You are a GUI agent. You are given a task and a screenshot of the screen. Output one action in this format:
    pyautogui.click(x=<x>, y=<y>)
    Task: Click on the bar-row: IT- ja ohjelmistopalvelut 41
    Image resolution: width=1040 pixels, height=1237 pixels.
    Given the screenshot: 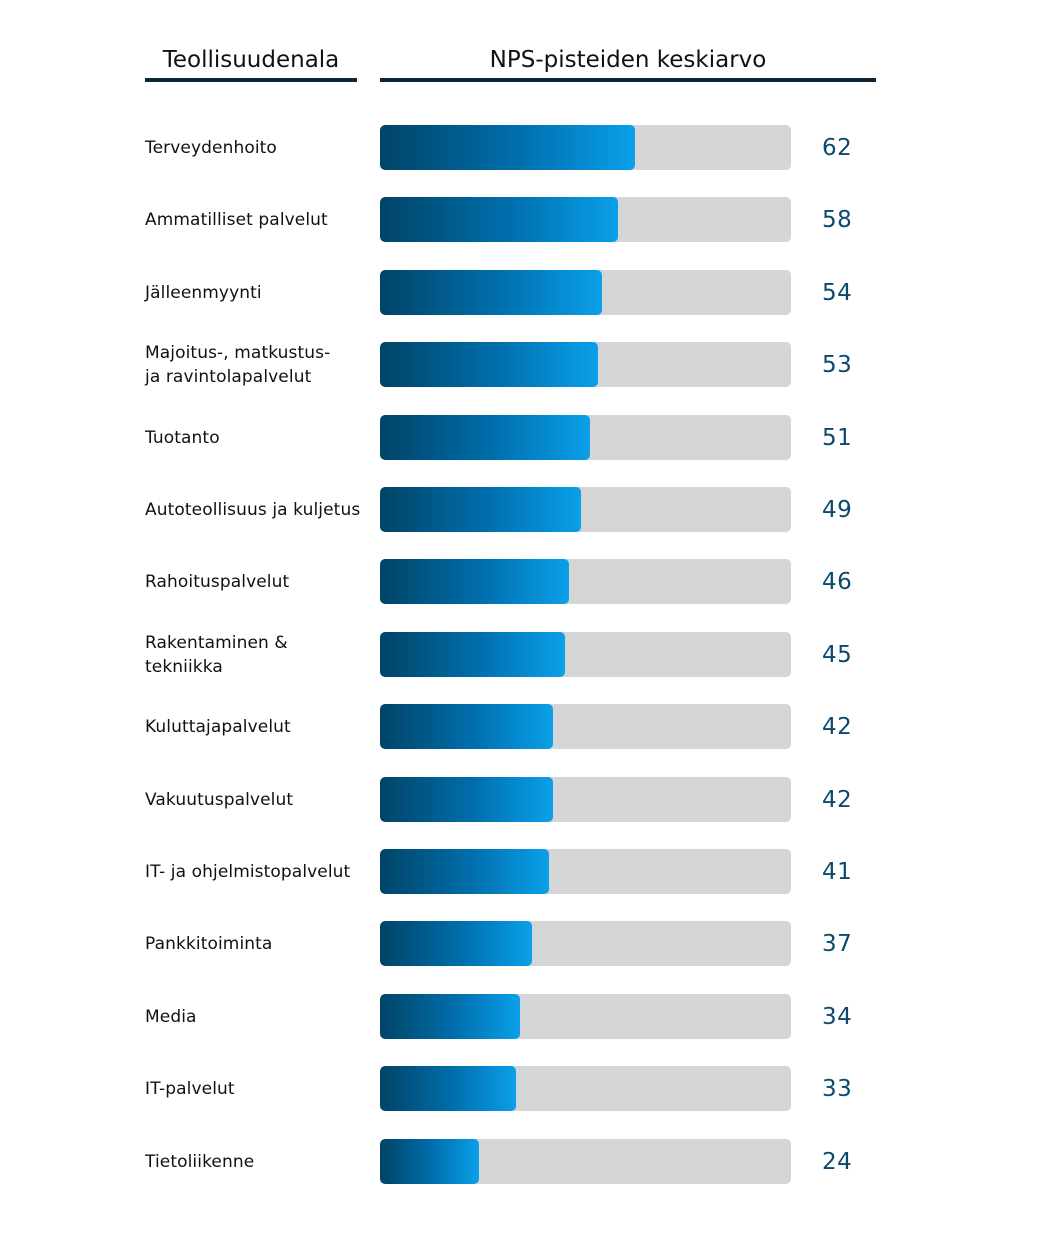 What is the action you would take?
    pyautogui.click(x=520, y=872)
    